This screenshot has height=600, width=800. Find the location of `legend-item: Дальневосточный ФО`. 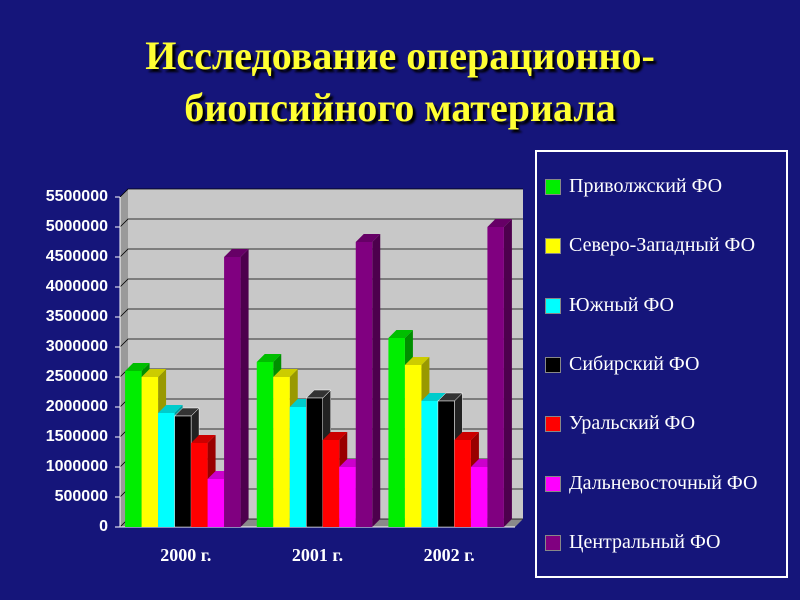

legend-item: Дальневосточный ФО is located at coordinates (661, 483).